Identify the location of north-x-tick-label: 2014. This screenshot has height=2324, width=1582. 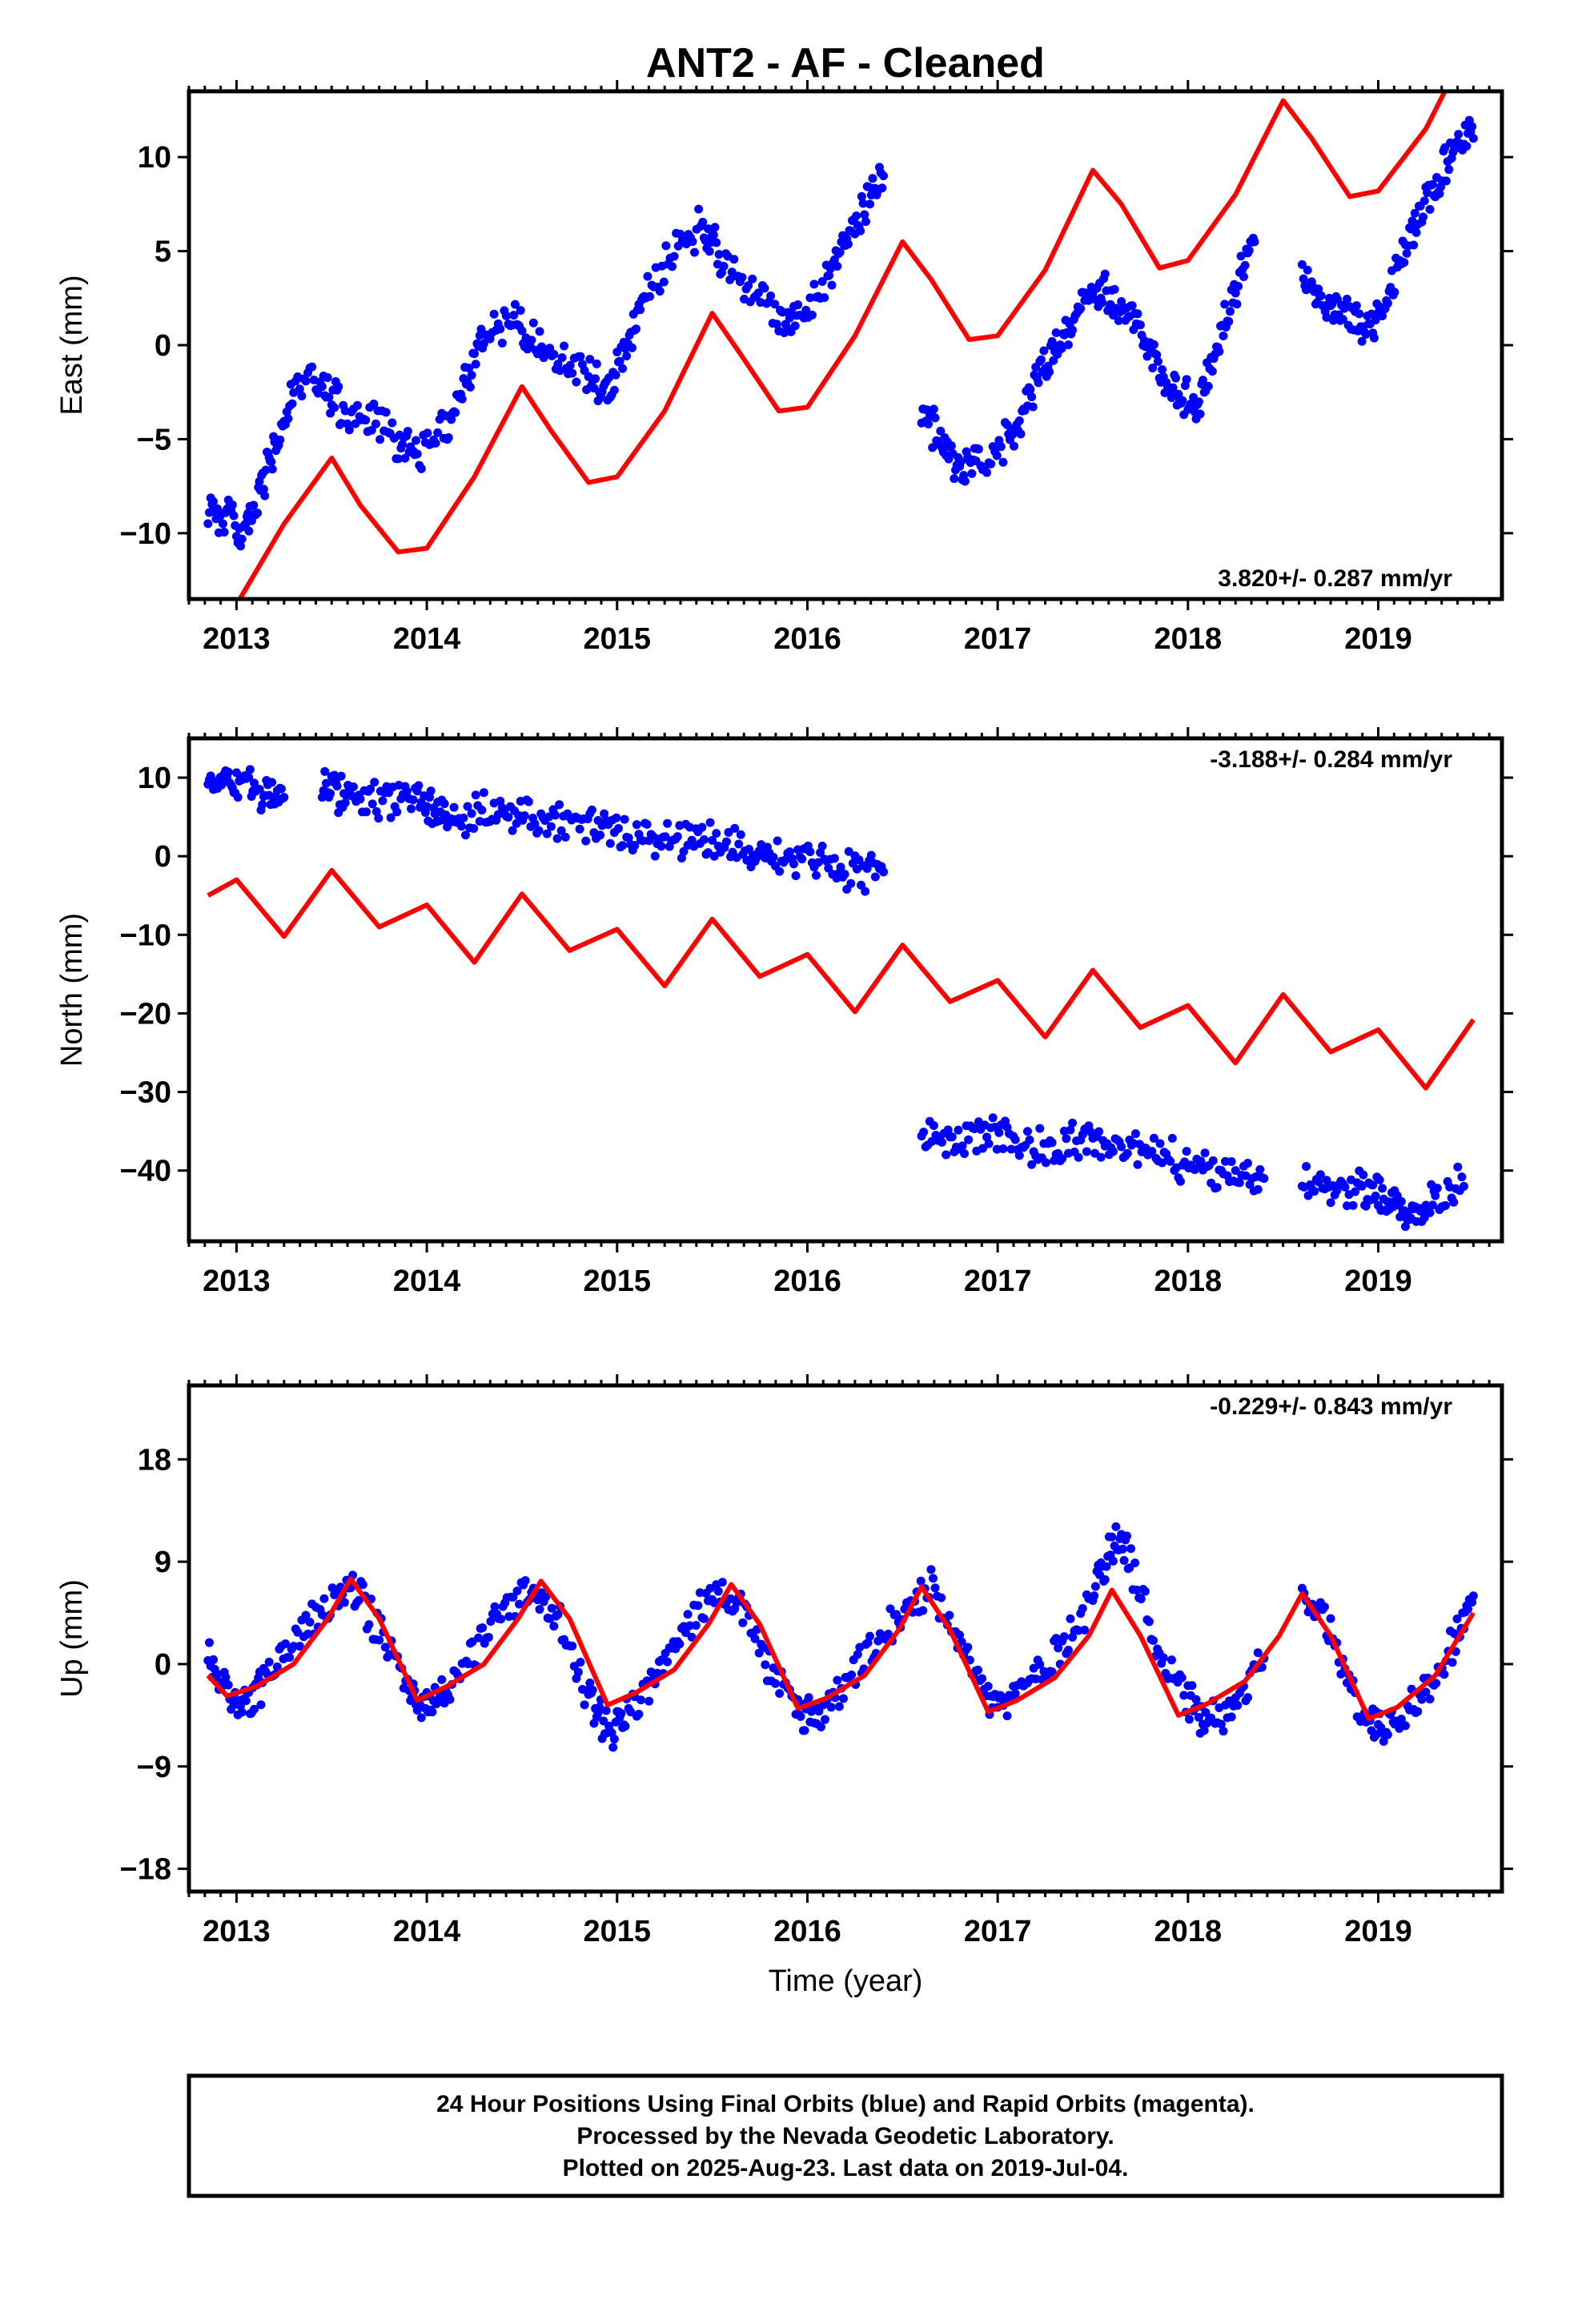
(427, 1281).